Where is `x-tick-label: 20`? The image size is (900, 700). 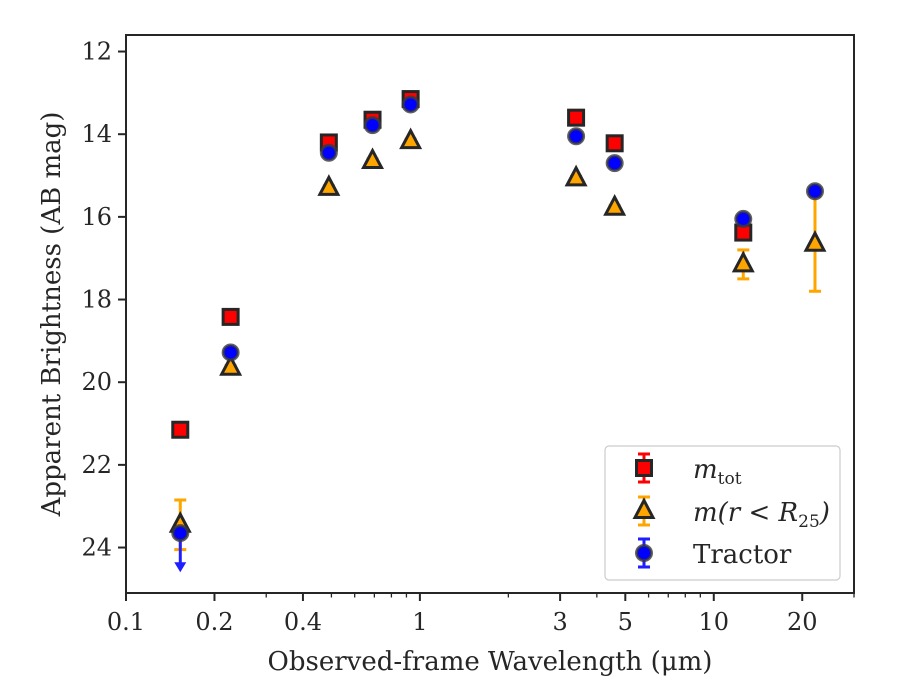 x-tick-label: 20 is located at coordinates (802, 622).